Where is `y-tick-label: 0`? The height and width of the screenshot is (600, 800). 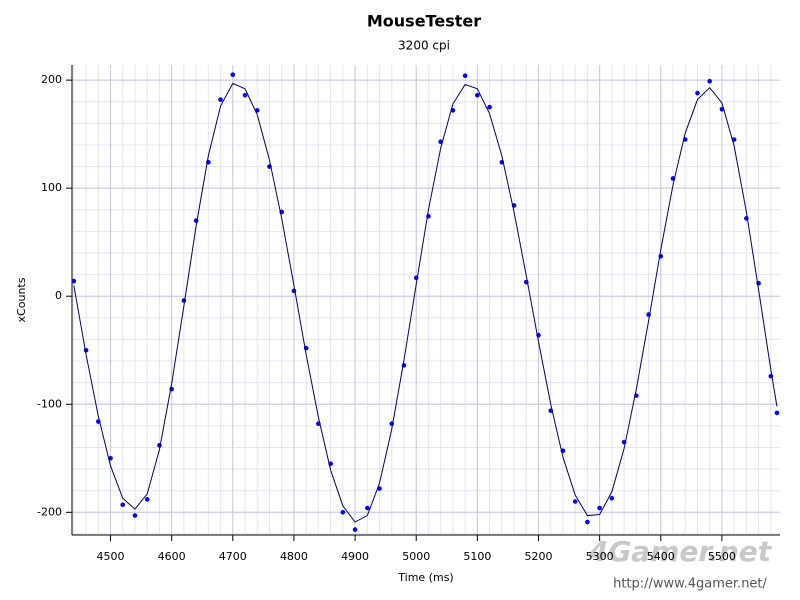
y-tick-label: 0 is located at coordinates (58, 295).